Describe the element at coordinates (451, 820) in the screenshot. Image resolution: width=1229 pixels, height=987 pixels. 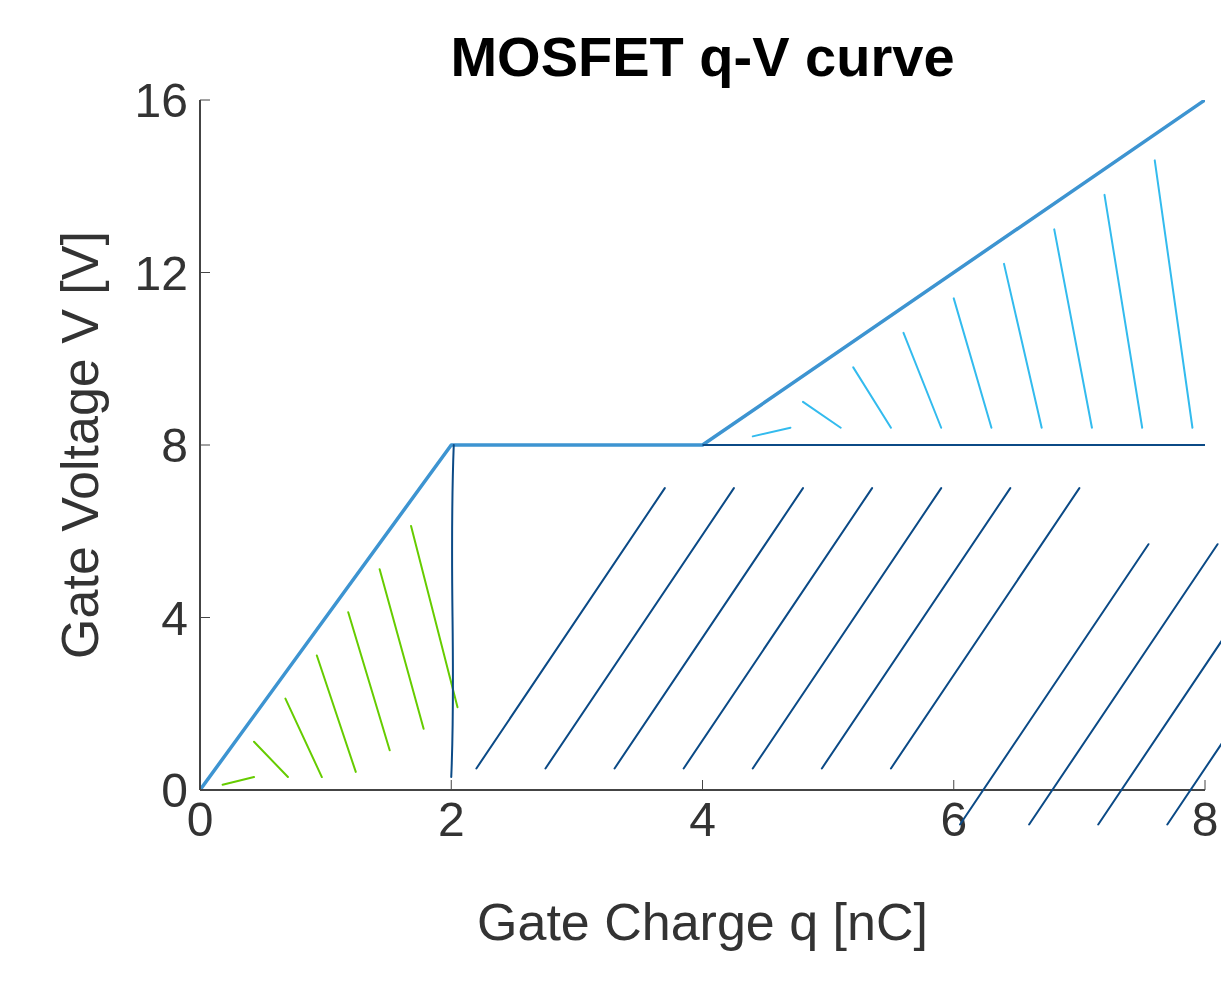
I see `x-tick-label: 2` at that location.